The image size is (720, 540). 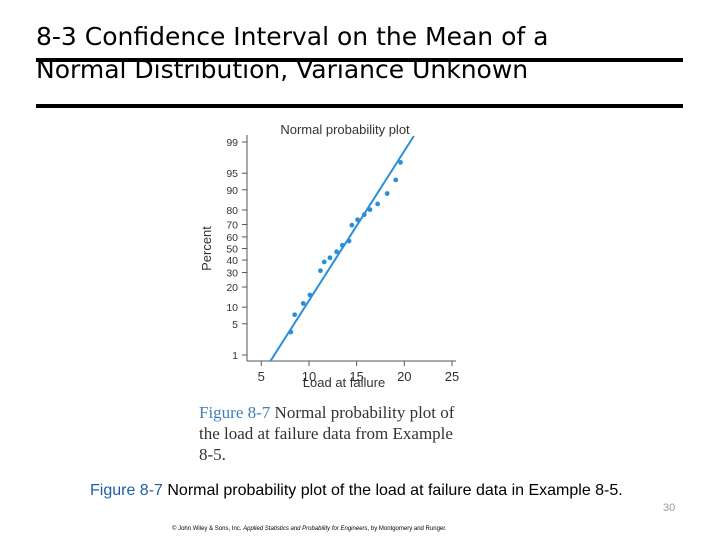 I want to click on x-tick-label: 10, so click(x=309, y=376).